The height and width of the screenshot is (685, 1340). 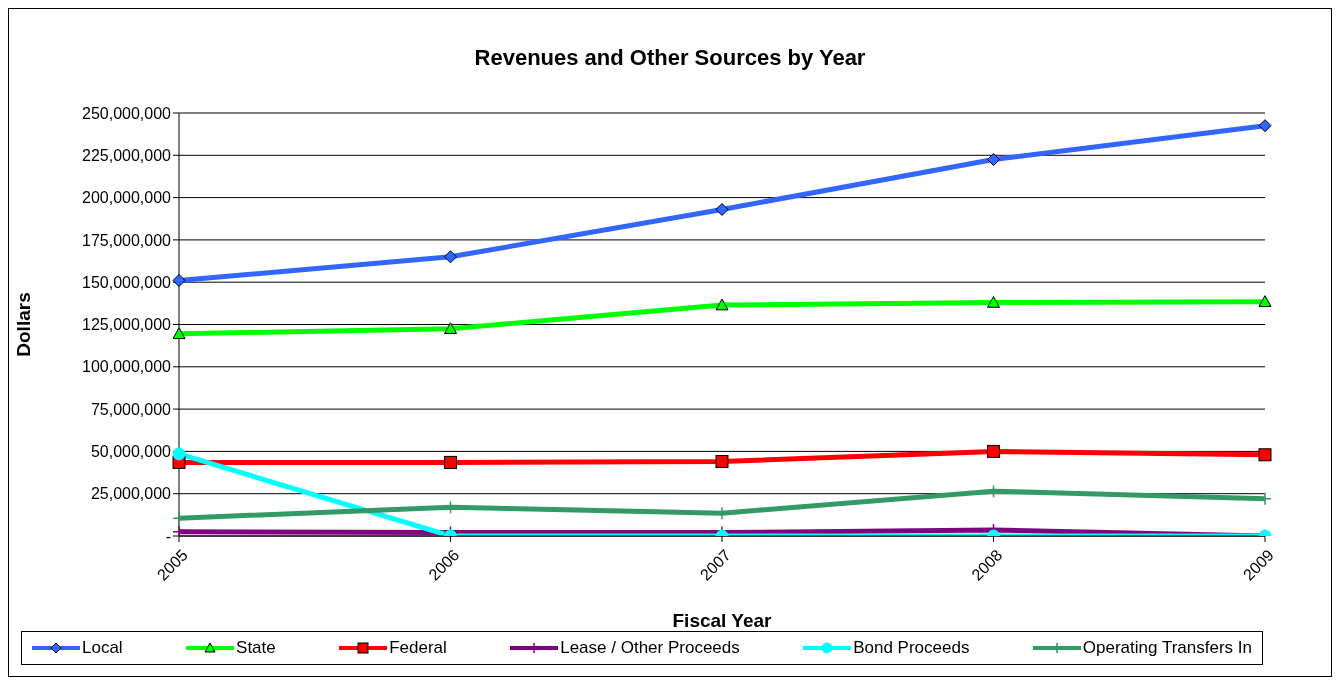 I want to click on x-axis-title: Fiscal Year, so click(x=722, y=620).